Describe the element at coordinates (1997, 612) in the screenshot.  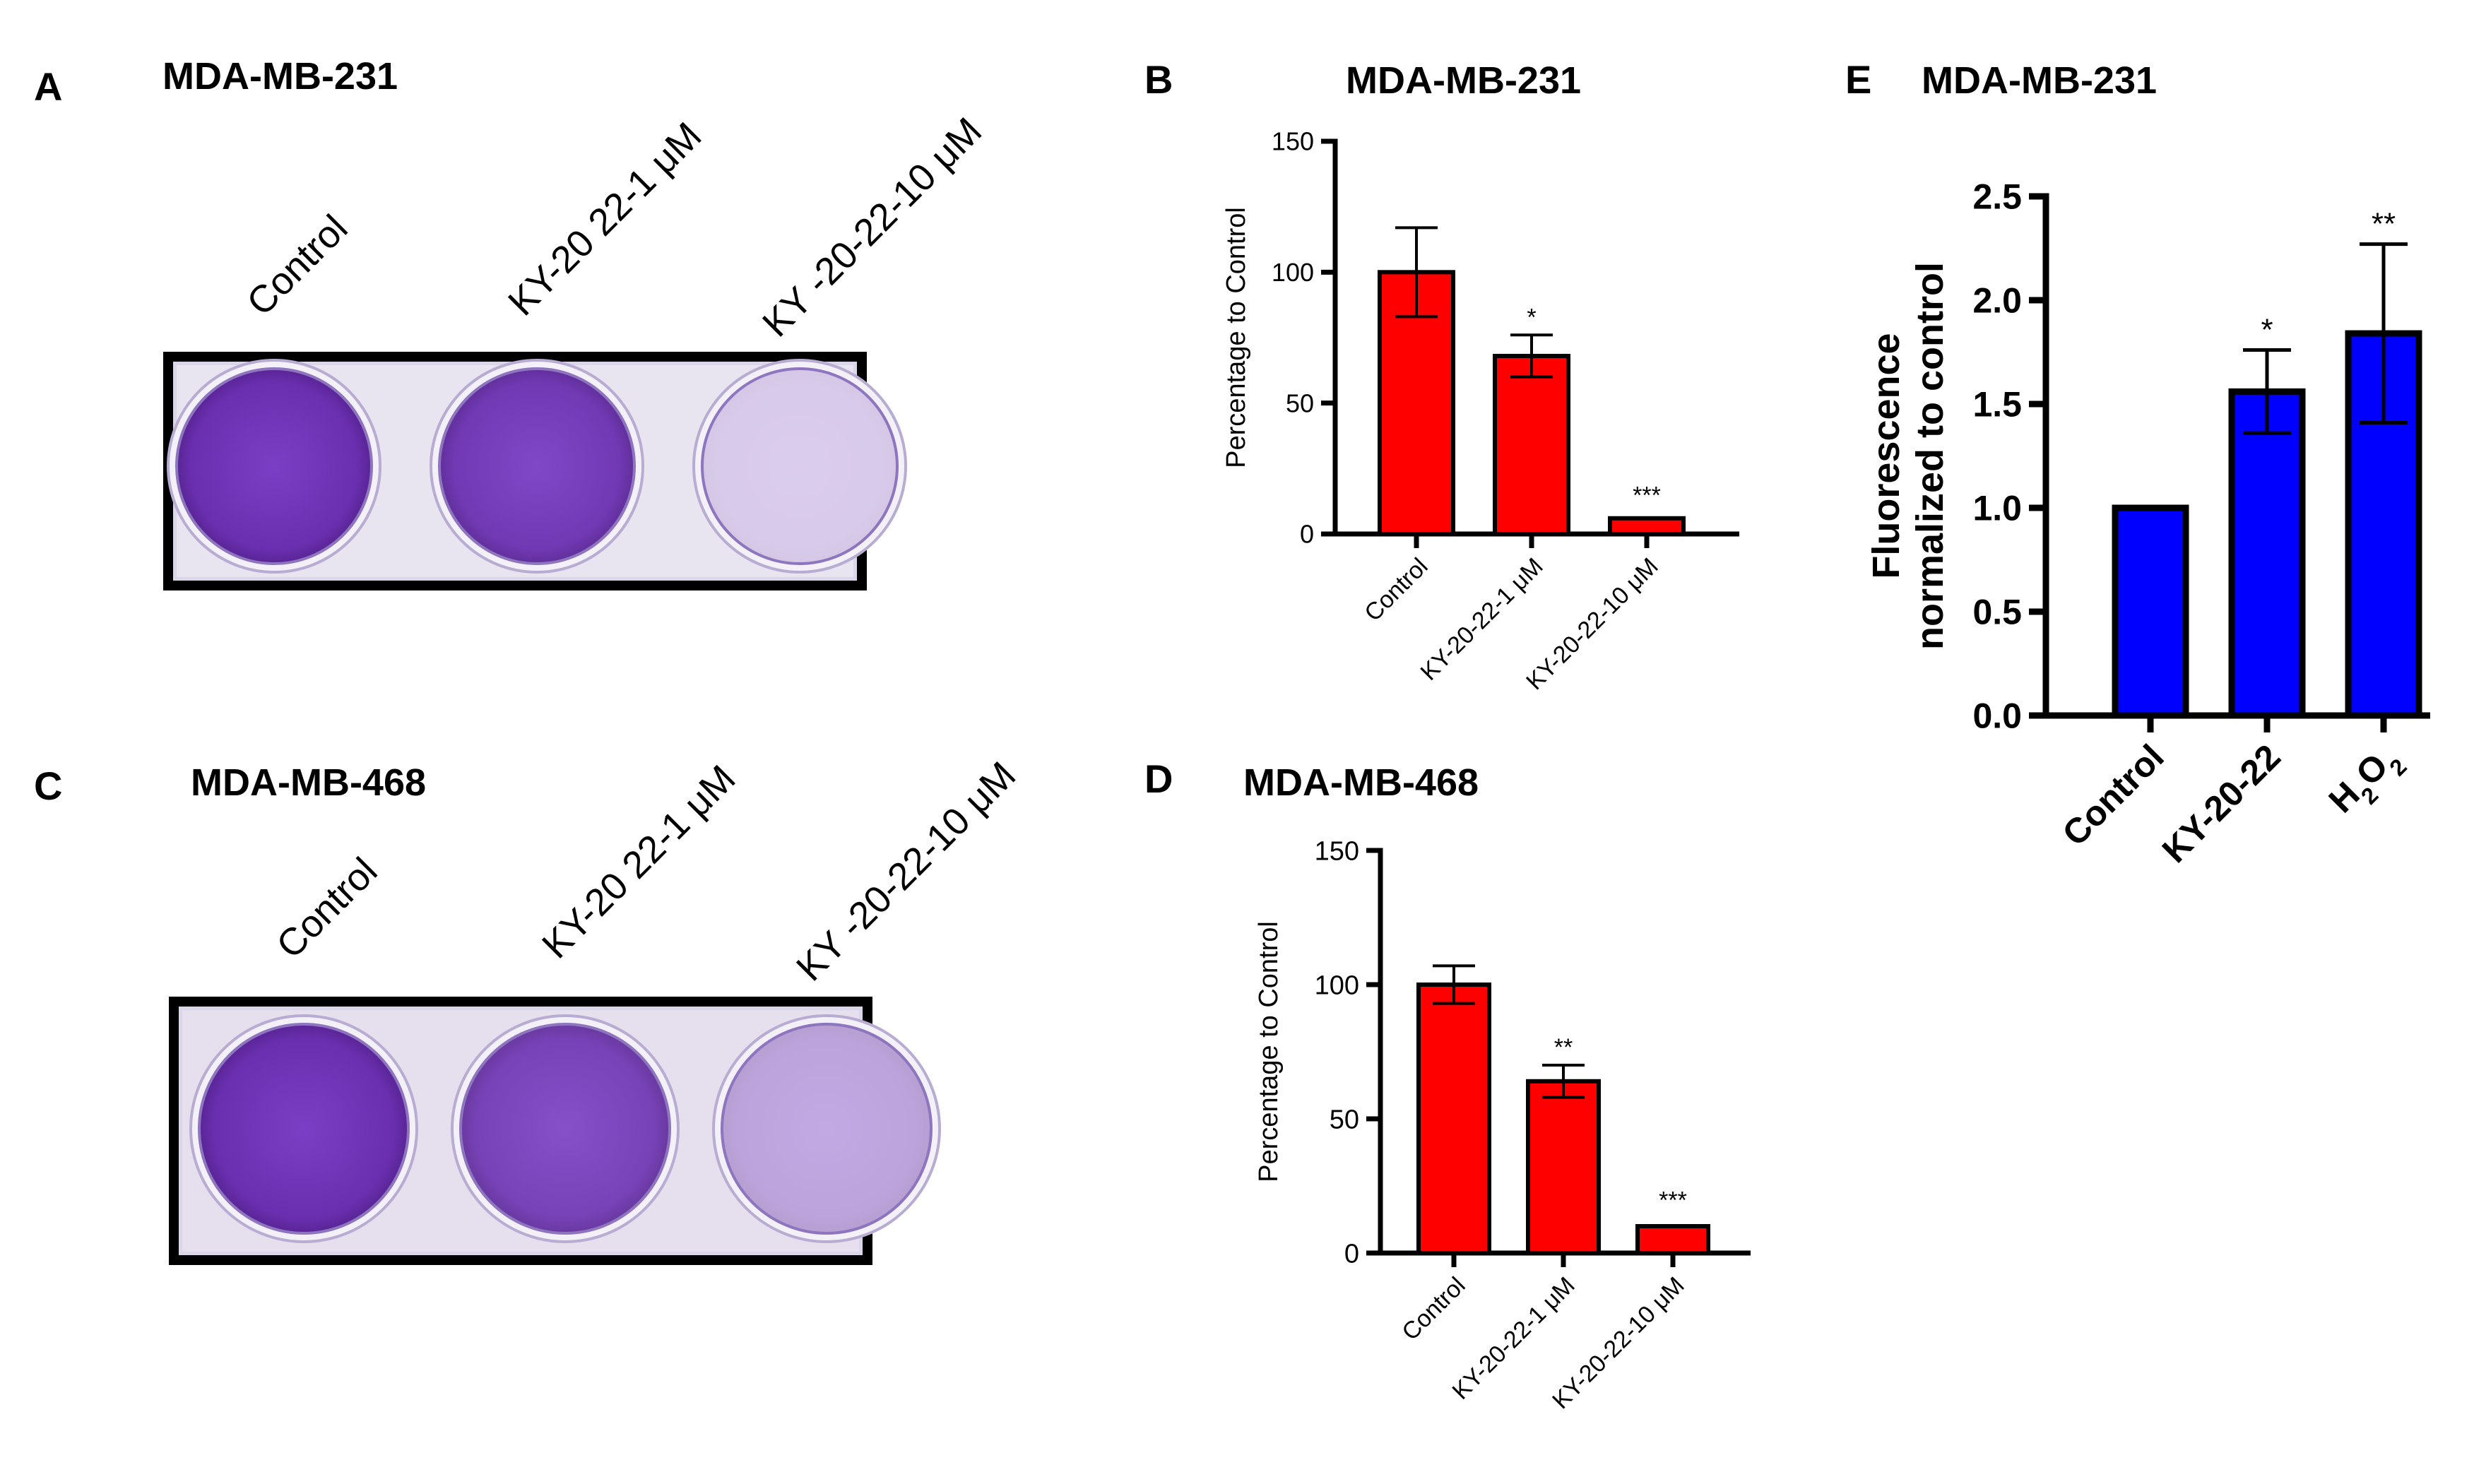
I see `y-tick-label: 0.5` at that location.